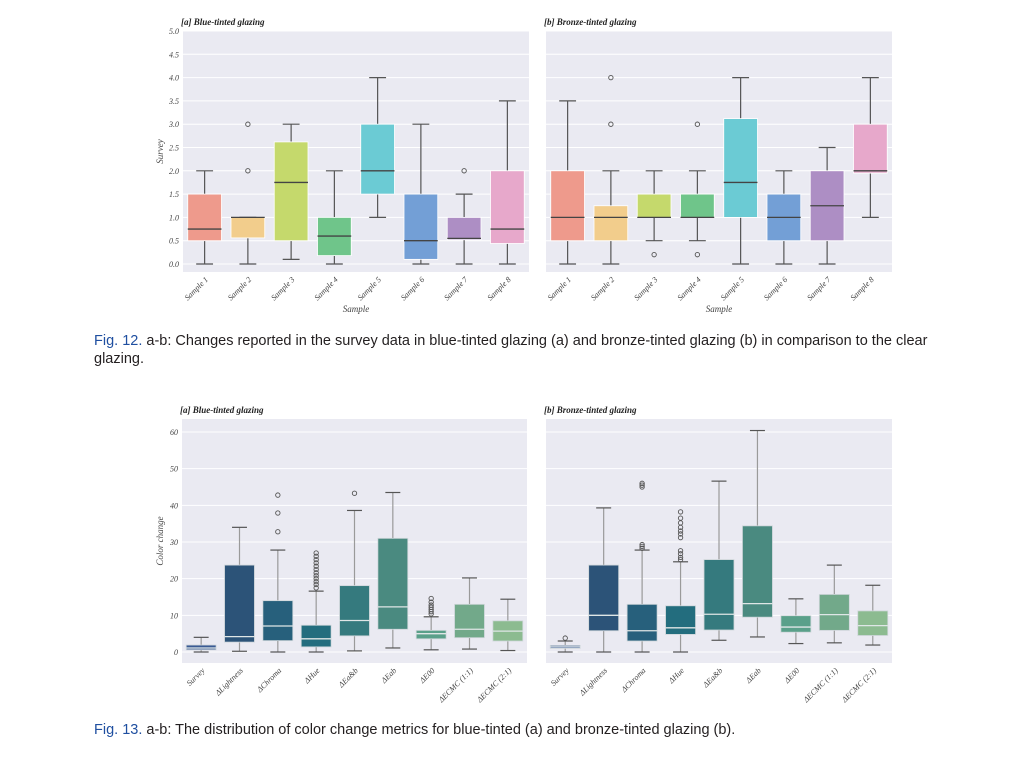 The width and height of the screenshot is (1024, 758). I want to click on y-tick-label: 30, so click(173, 542).